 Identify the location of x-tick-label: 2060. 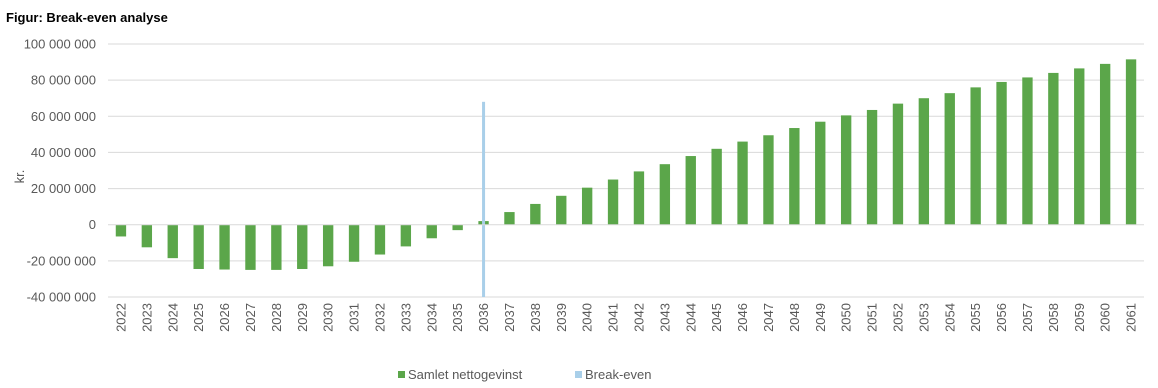
(1105, 317).